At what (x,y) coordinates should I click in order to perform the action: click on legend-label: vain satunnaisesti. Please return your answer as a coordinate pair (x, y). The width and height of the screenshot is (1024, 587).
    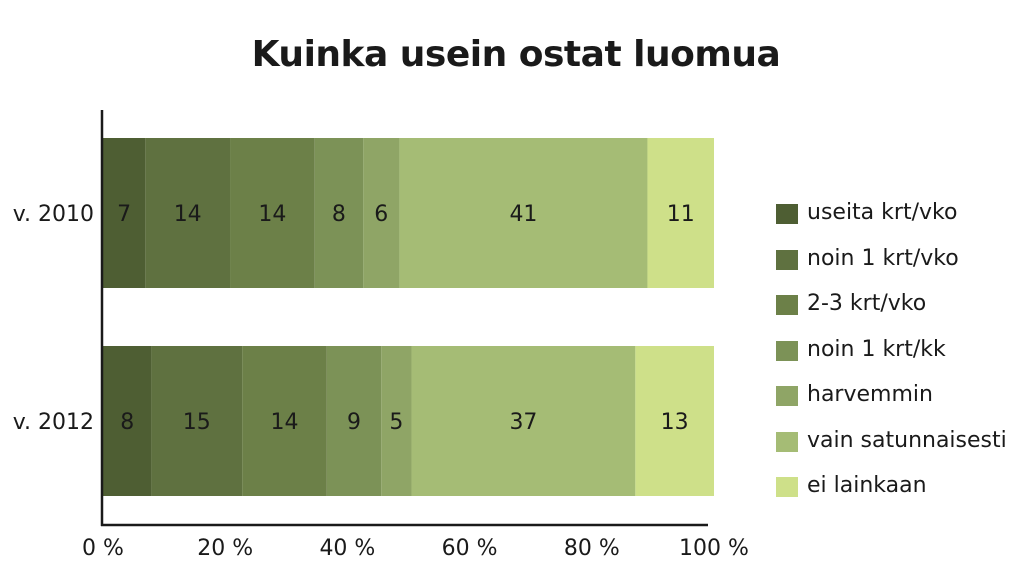
    Looking at the image, I should click on (907, 440).